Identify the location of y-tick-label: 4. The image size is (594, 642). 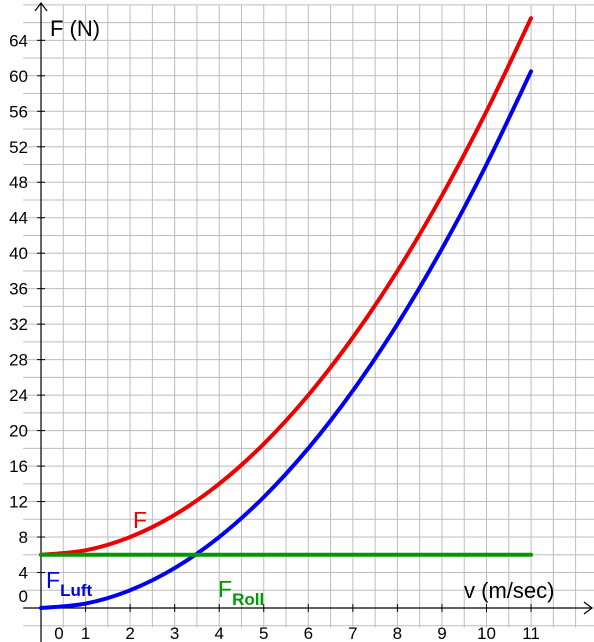
(23, 573).